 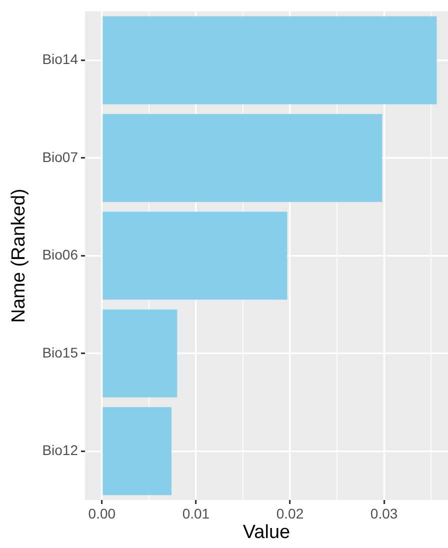 I want to click on x-tick-label: 0.01, so click(x=196, y=513).